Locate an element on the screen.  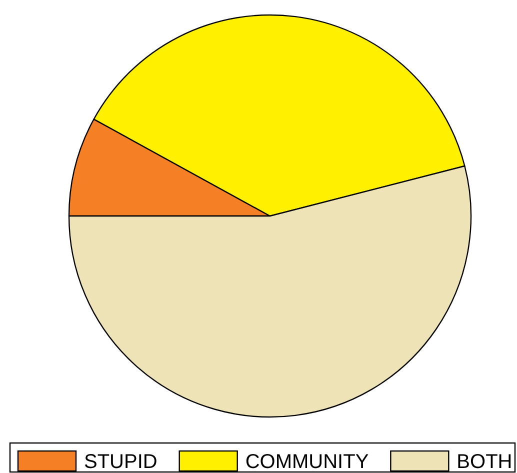
legend-label: BOTH is located at coordinates (484, 462).